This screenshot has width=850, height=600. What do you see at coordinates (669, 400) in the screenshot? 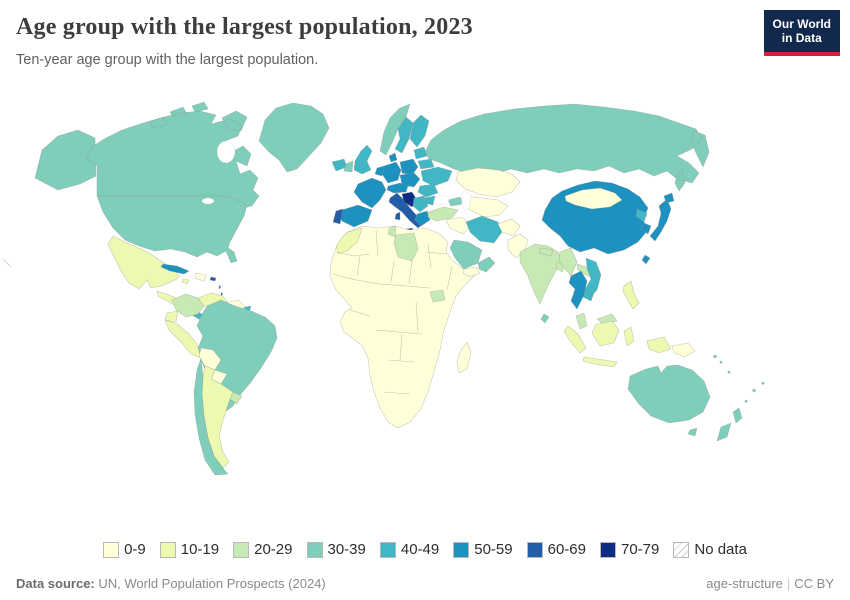
I see `country-australia` at bounding box center [669, 400].